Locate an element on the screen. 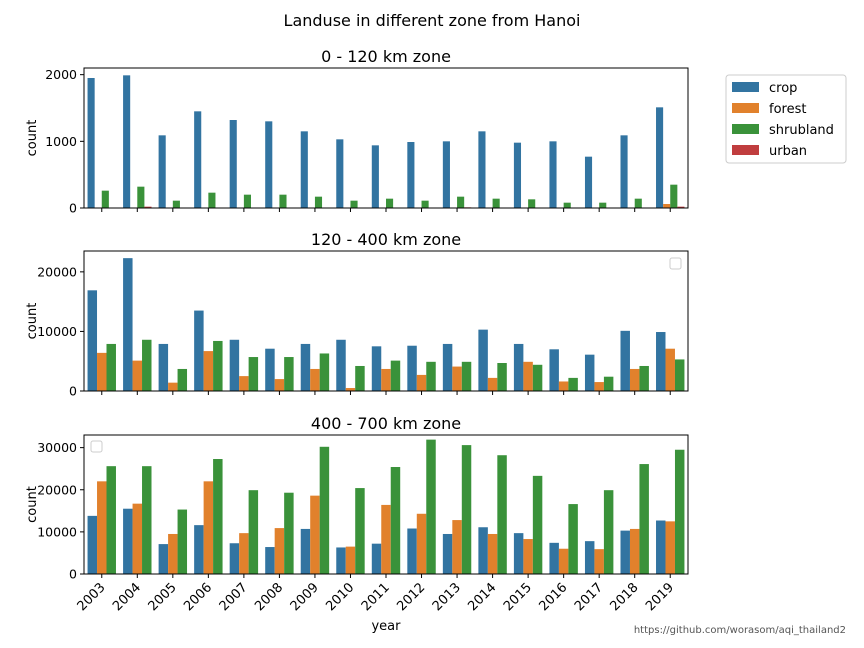 The width and height of the screenshot is (864, 648). bar-shrubland-2013 is located at coordinates (466, 376).